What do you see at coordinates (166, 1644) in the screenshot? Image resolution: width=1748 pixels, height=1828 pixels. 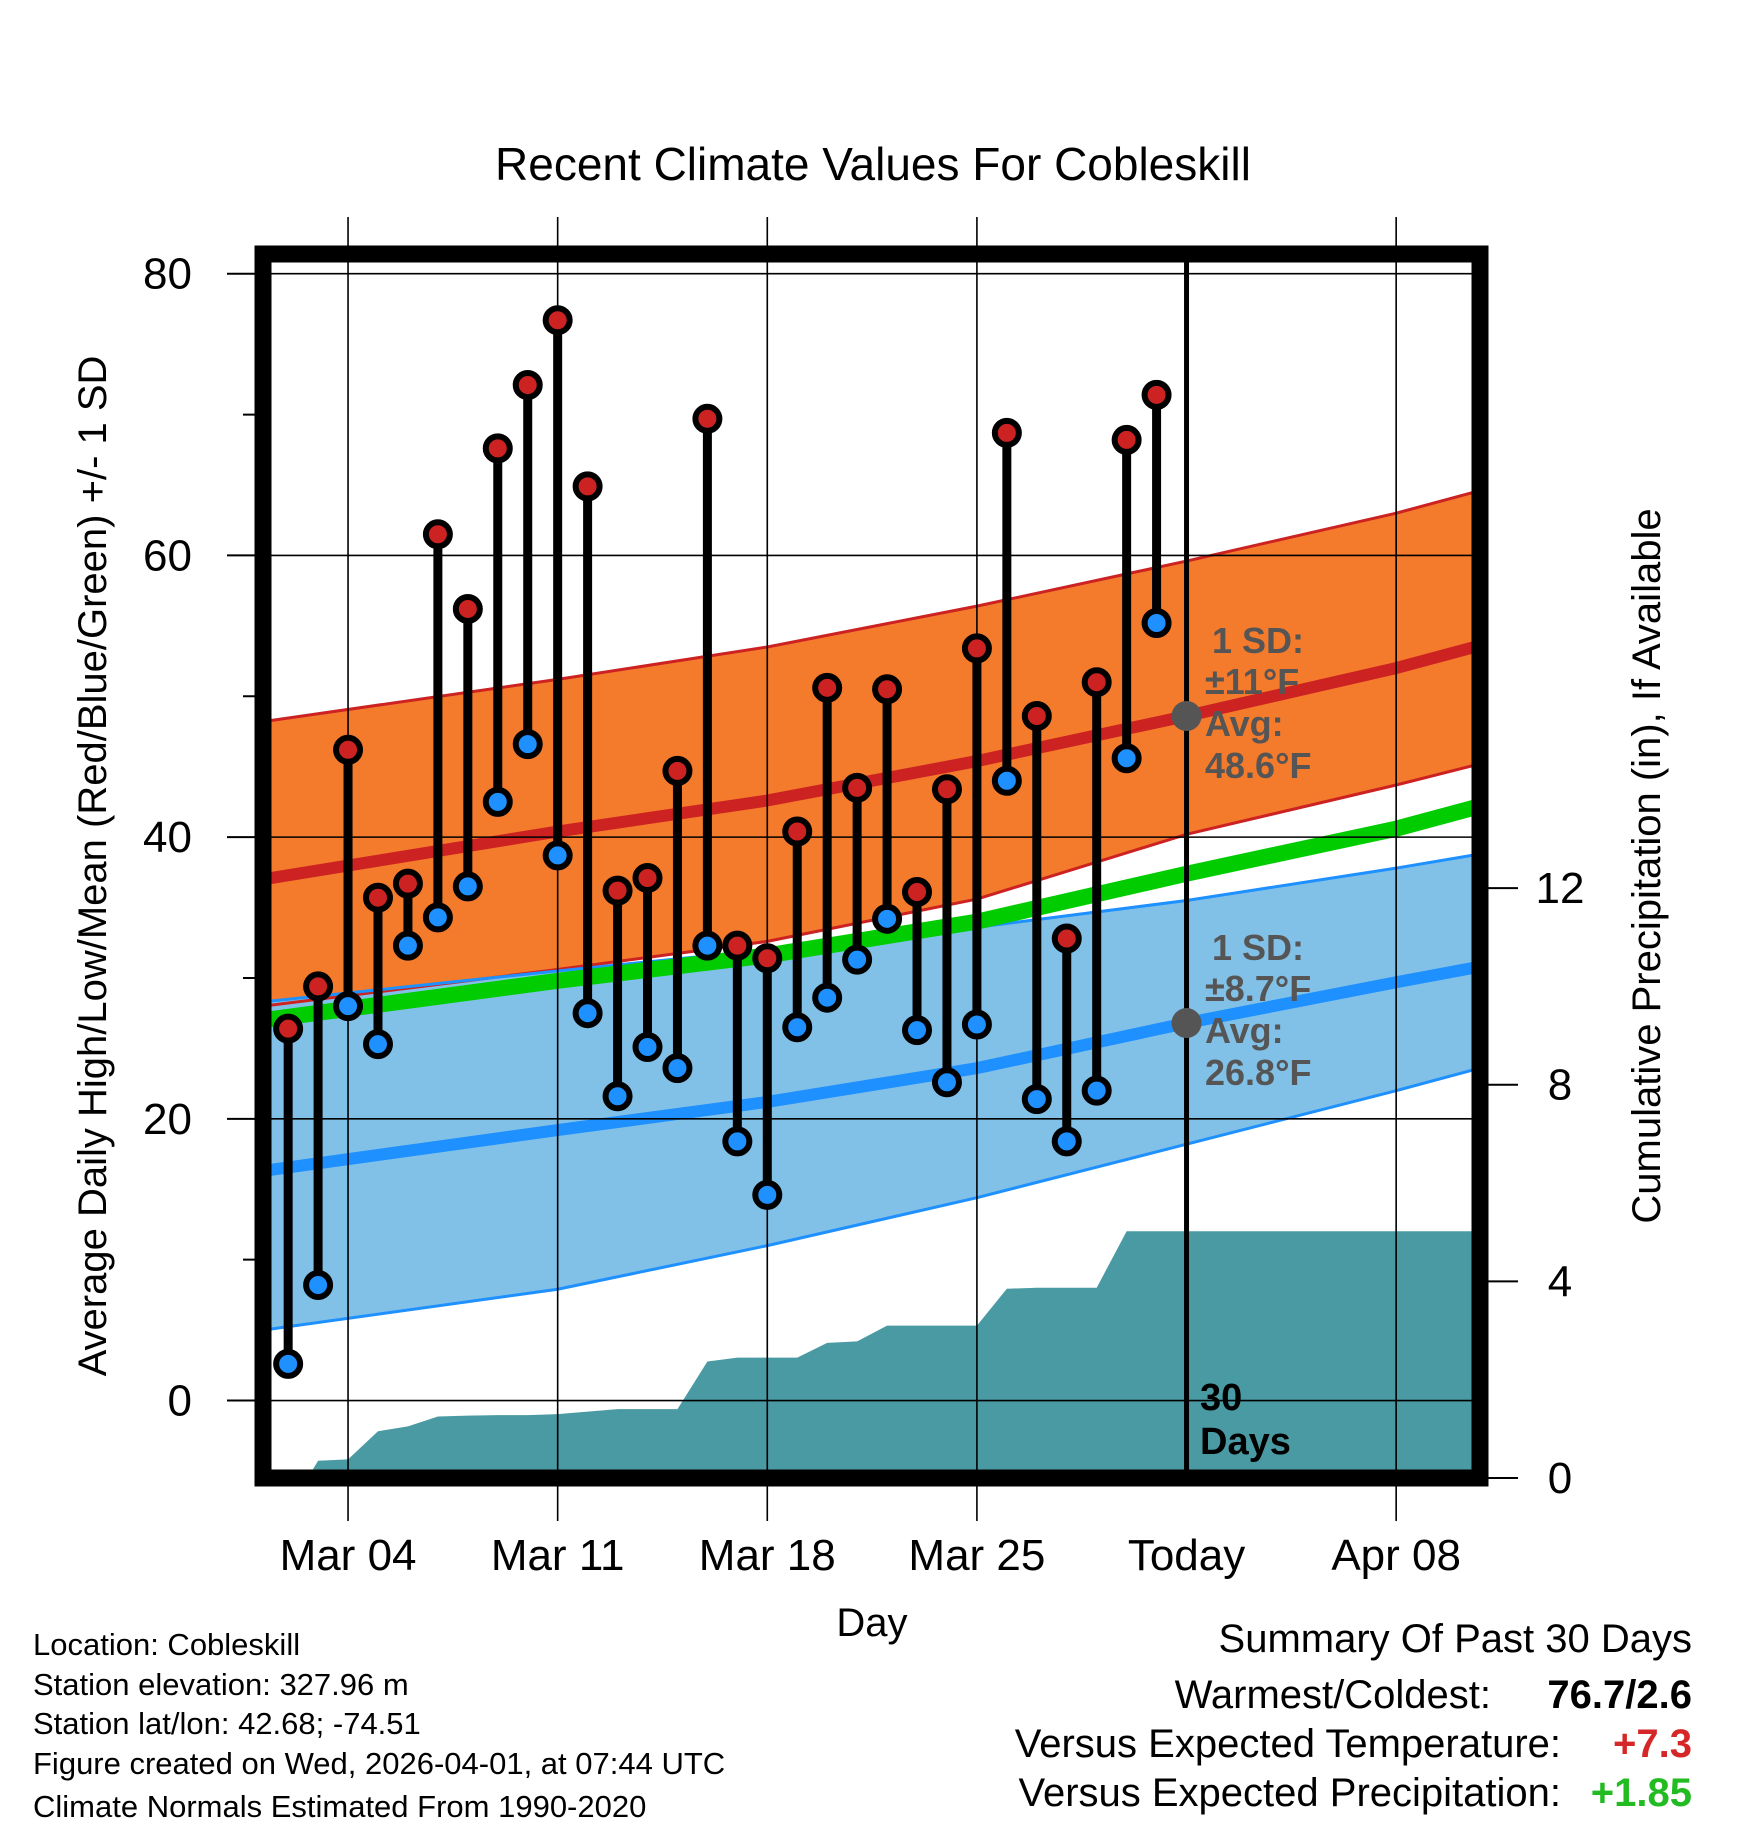 I see `footer-location: Location: Cobleskill` at bounding box center [166, 1644].